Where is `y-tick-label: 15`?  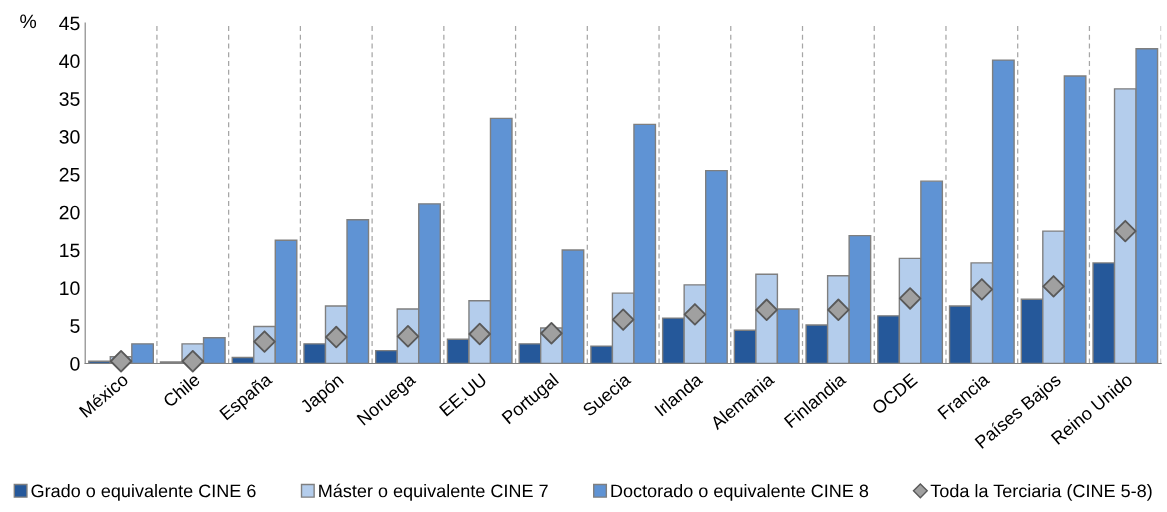
y-tick-label: 15 is located at coordinates (70, 250).